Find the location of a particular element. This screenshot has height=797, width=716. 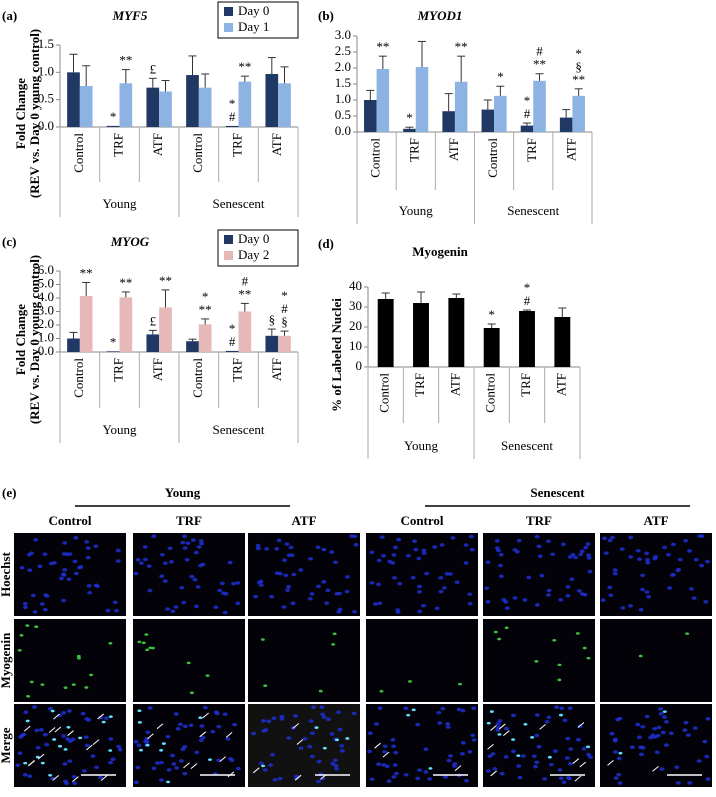

micrograph-bg is located at coordinates (70, 660).